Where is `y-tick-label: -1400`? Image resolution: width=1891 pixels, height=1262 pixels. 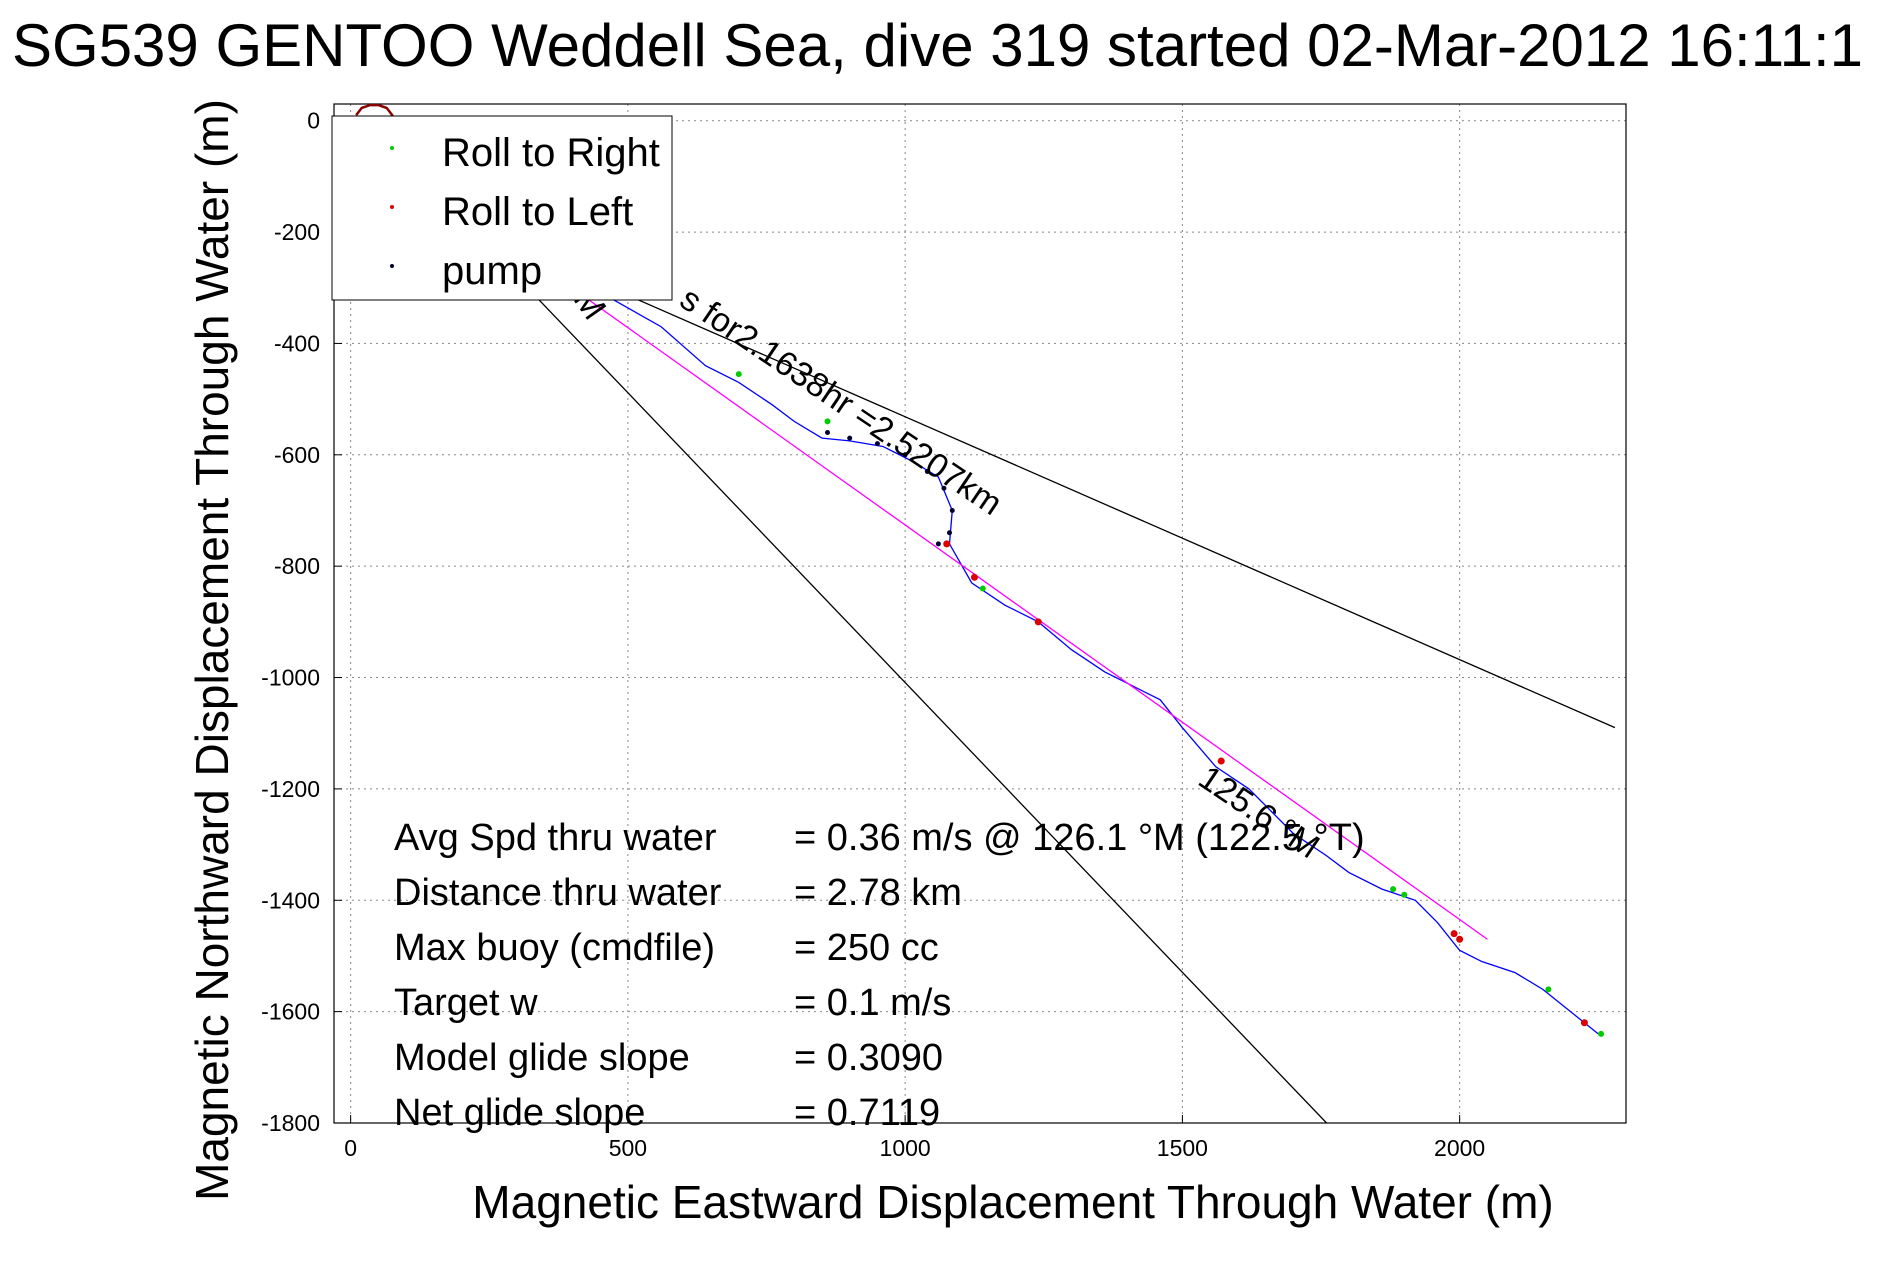
y-tick-label: -1400 is located at coordinates (290, 900).